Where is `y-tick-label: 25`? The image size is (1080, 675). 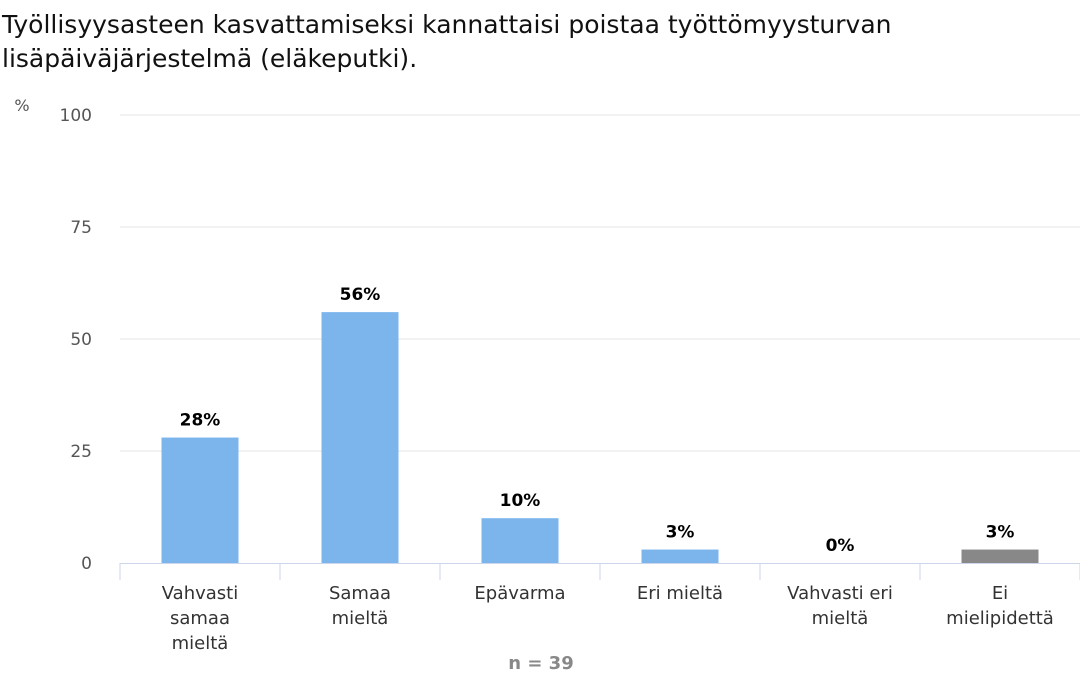
y-tick-label: 25 is located at coordinates (81, 452).